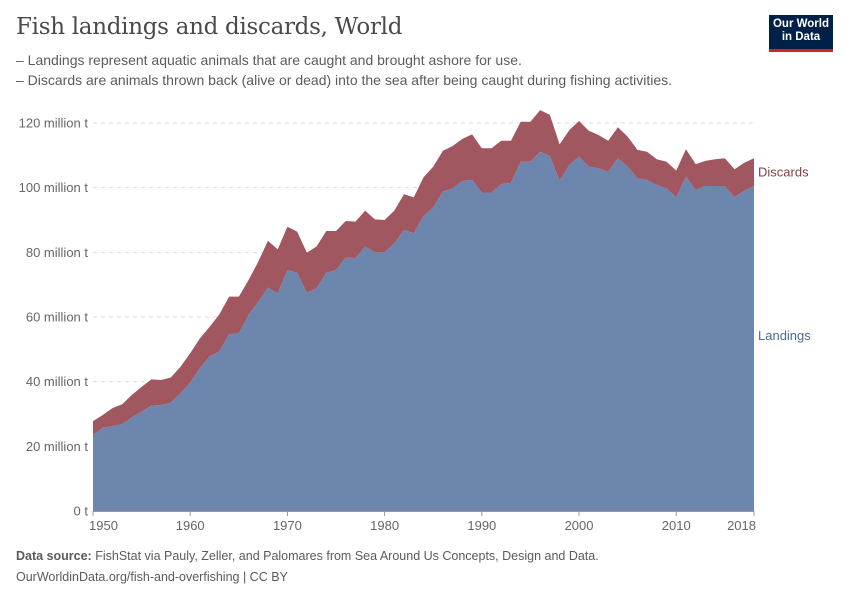 The height and width of the screenshot is (600, 850). What do you see at coordinates (287, 525) in the screenshot?
I see `x-tick-label: 1970` at bounding box center [287, 525].